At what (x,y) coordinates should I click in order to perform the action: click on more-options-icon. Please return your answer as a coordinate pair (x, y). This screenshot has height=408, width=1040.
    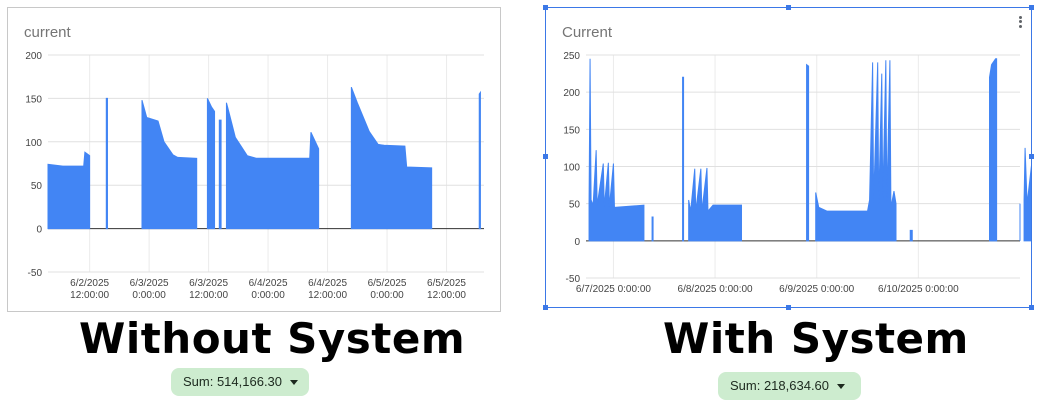
    Looking at the image, I should click on (1020, 22).